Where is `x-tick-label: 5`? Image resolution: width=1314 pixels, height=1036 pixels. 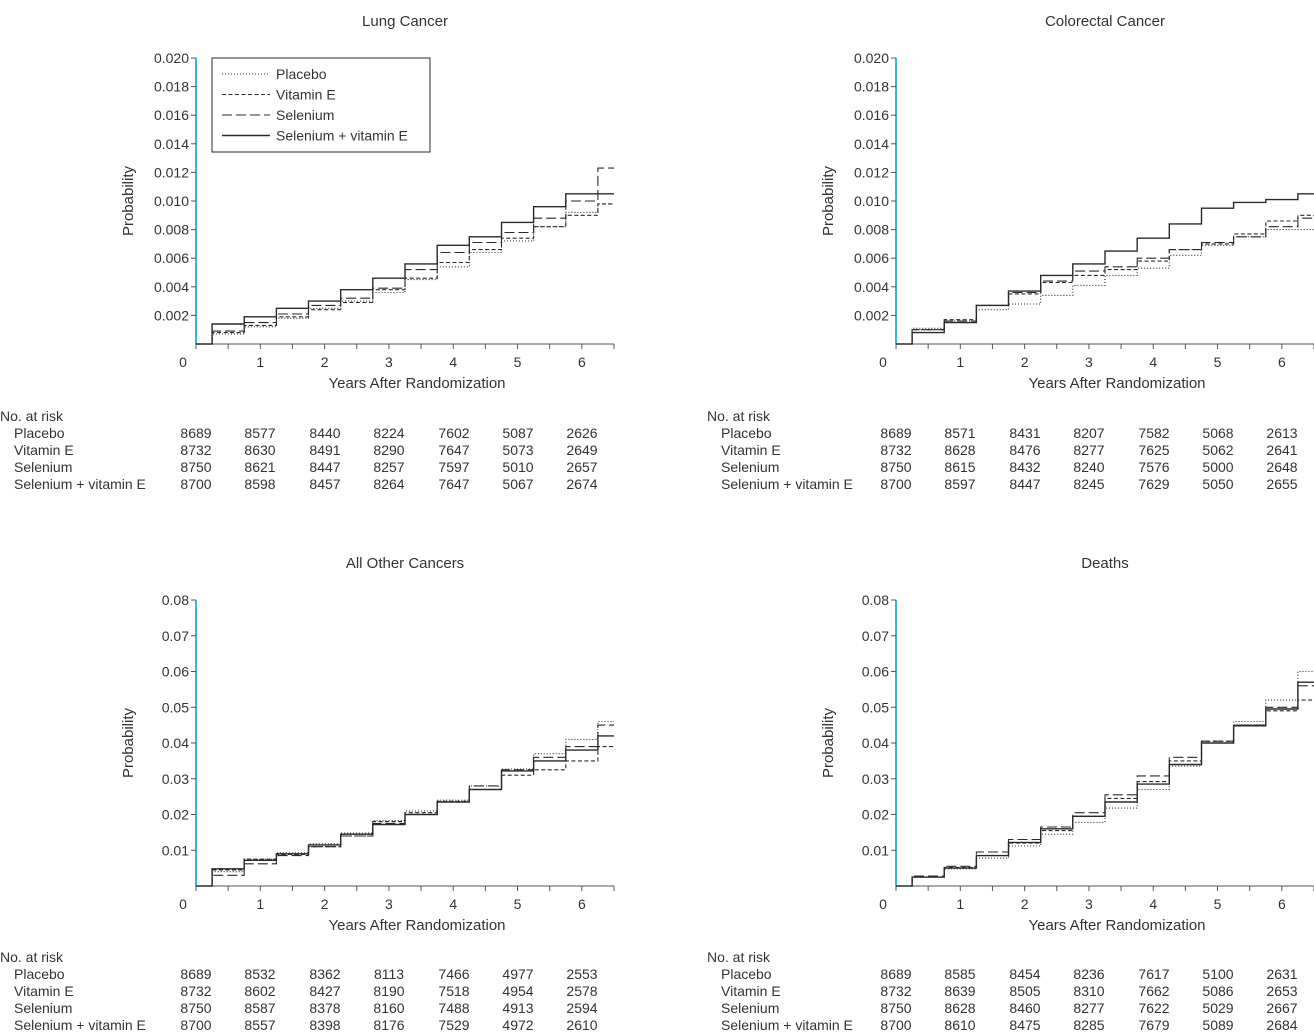 x-tick-label: 5 is located at coordinates (1218, 904).